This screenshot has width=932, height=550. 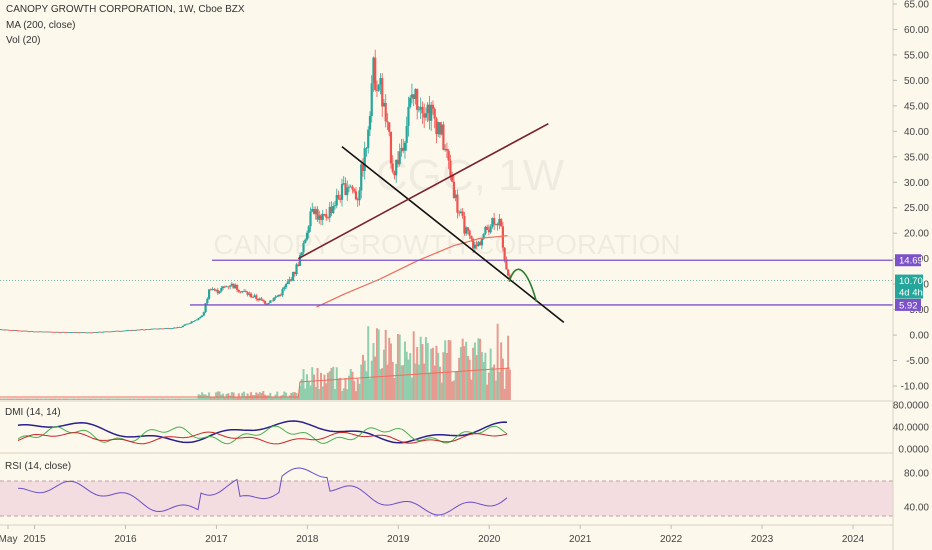 What do you see at coordinates (913, 450) in the screenshot?
I see `dmi-tick-label: 0.0000` at bounding box center [913, 450].